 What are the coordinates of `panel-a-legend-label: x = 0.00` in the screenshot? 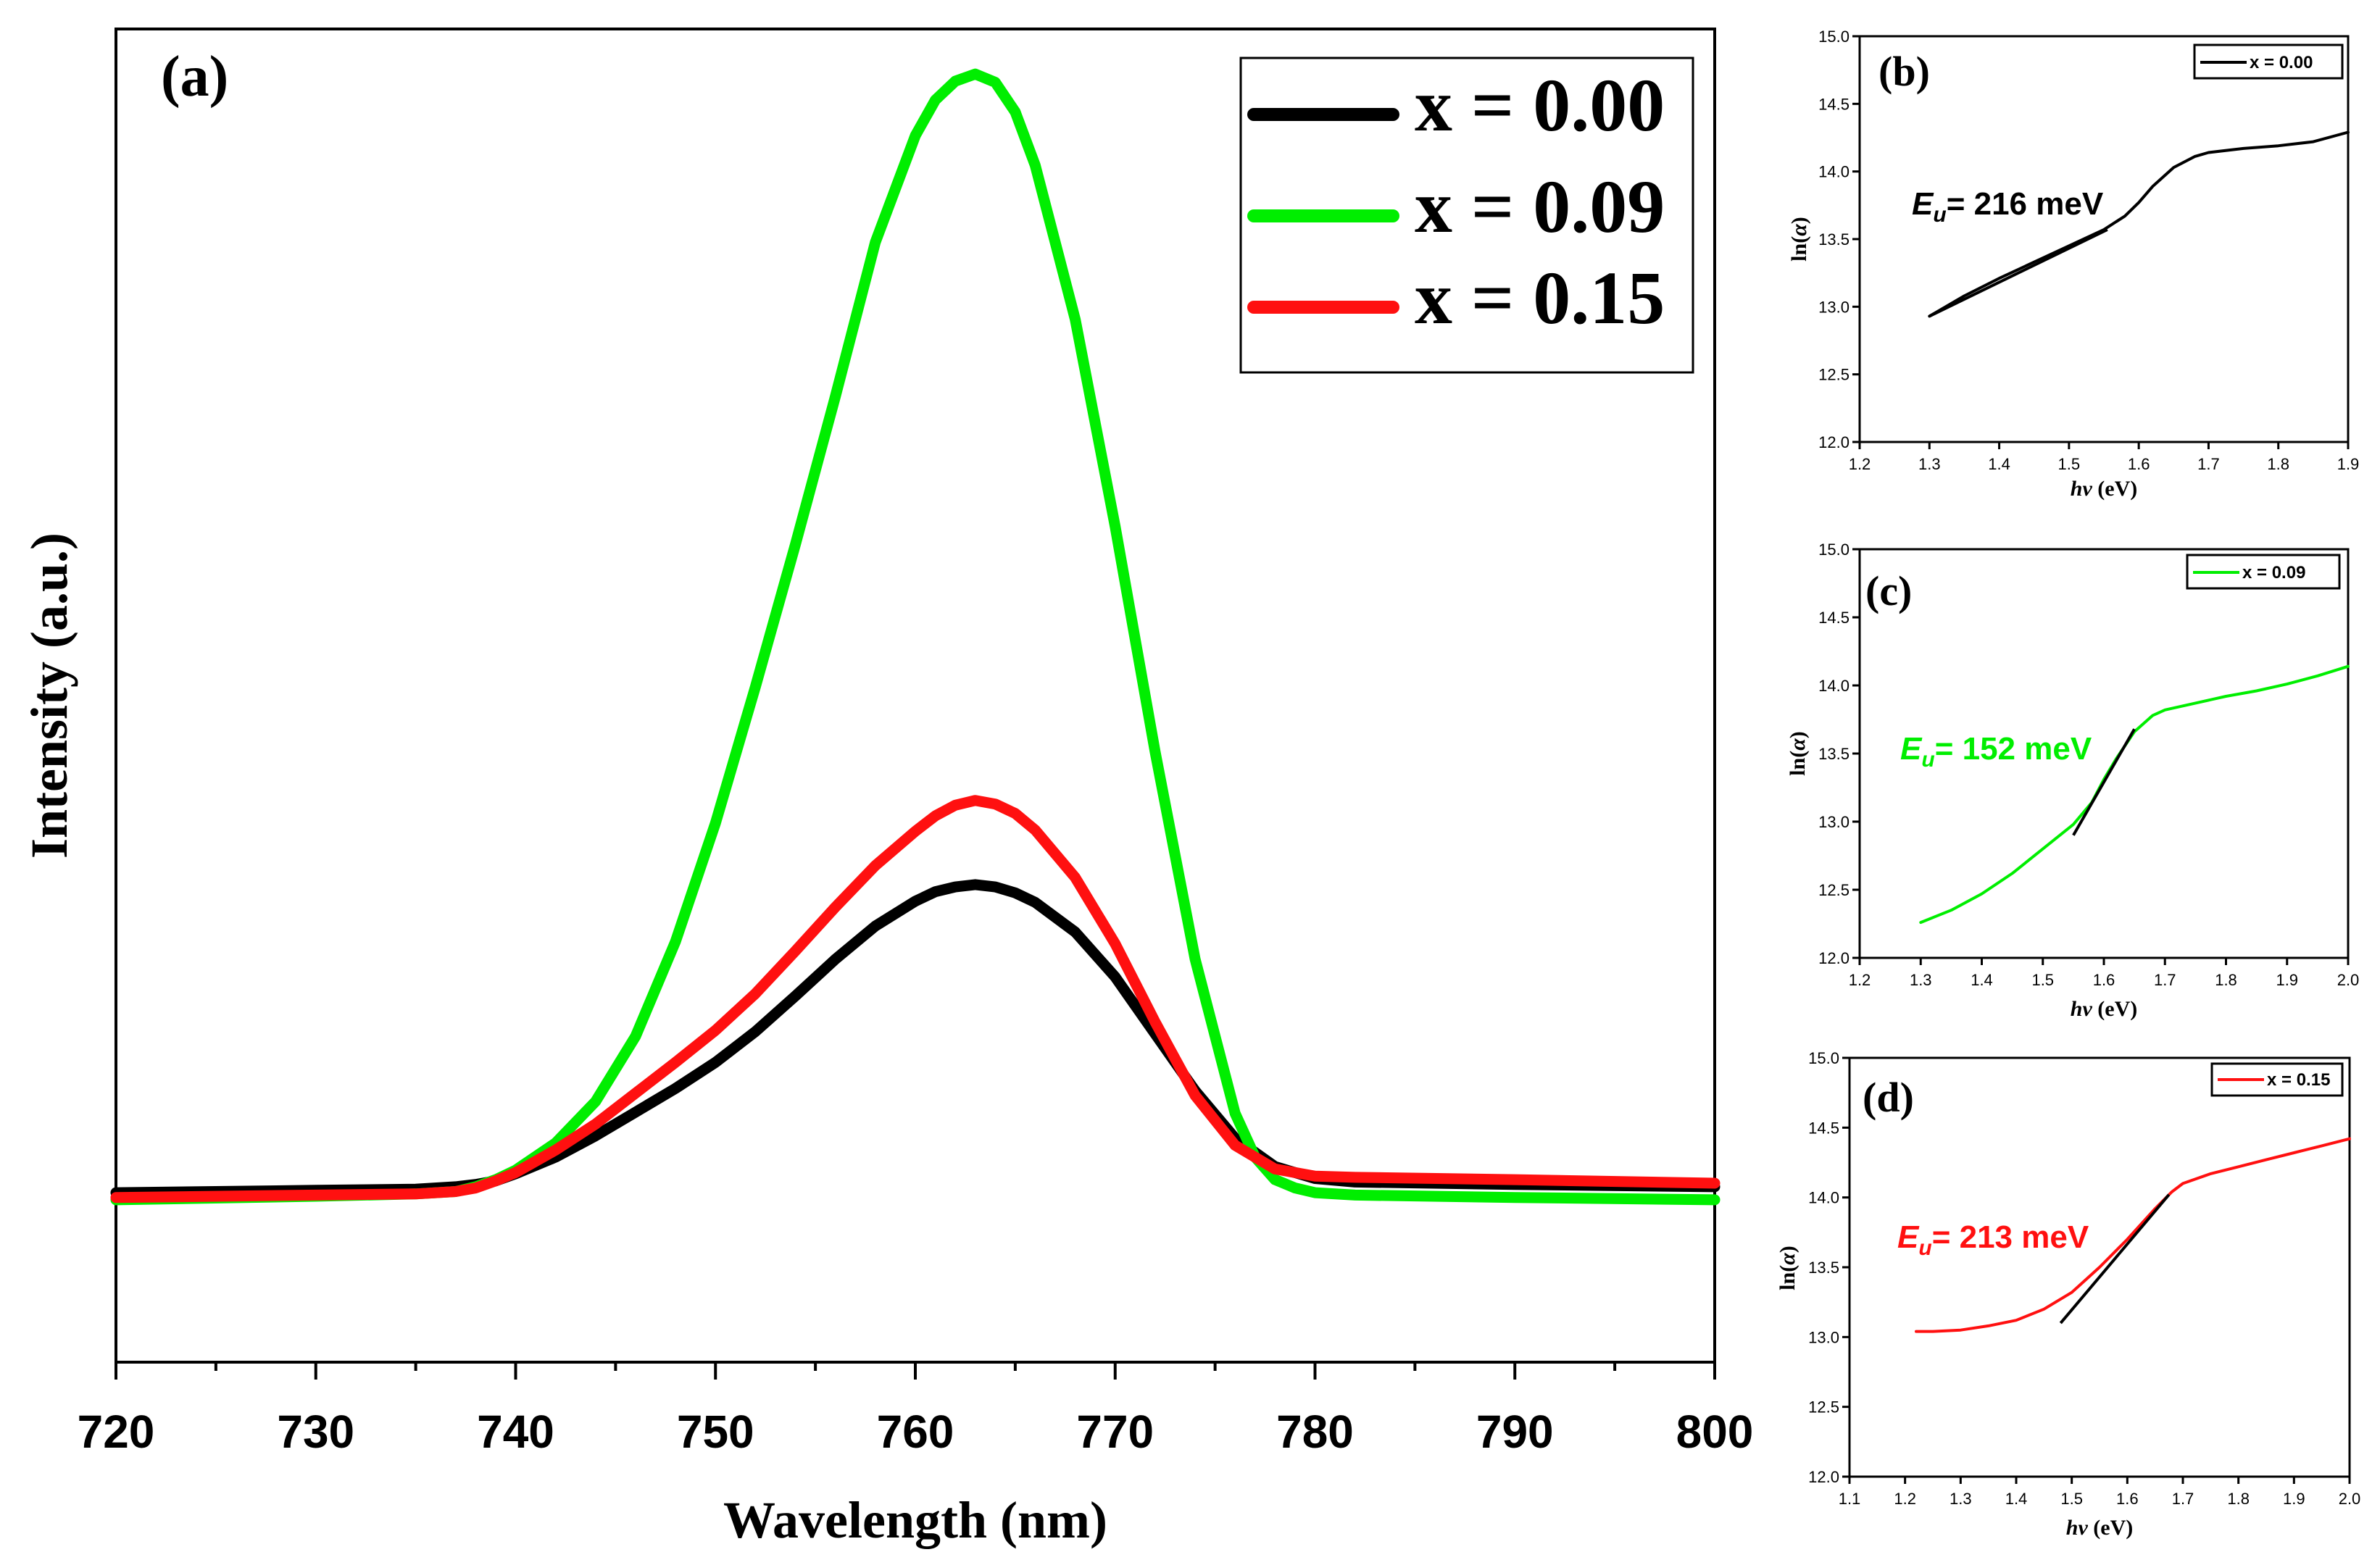 It's located at (1540, 105).